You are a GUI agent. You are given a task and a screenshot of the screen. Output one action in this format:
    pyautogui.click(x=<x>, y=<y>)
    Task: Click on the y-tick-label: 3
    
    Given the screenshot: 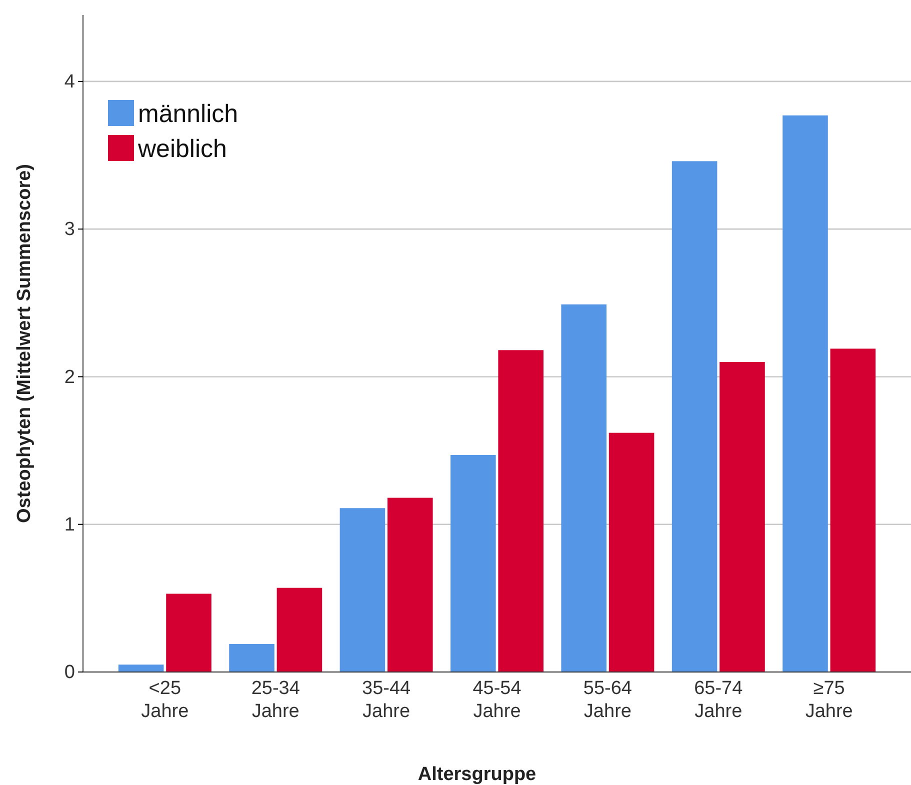 What is the action you would take?
    pyautogui.click(x=69, y=229)
    